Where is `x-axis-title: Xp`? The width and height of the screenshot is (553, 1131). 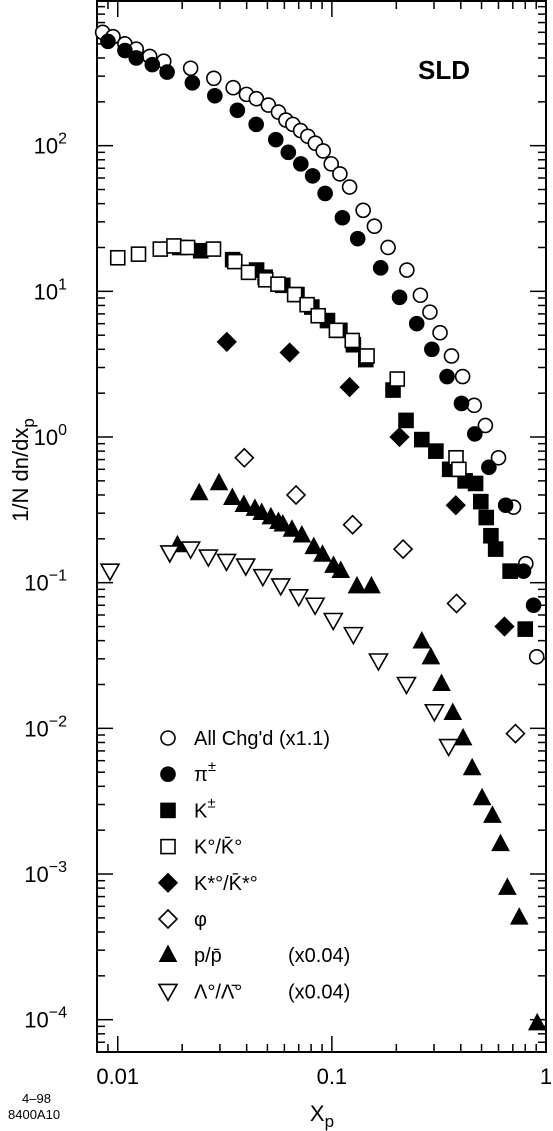 x-axis-title: Xp is located at coordinates (322, 1116).